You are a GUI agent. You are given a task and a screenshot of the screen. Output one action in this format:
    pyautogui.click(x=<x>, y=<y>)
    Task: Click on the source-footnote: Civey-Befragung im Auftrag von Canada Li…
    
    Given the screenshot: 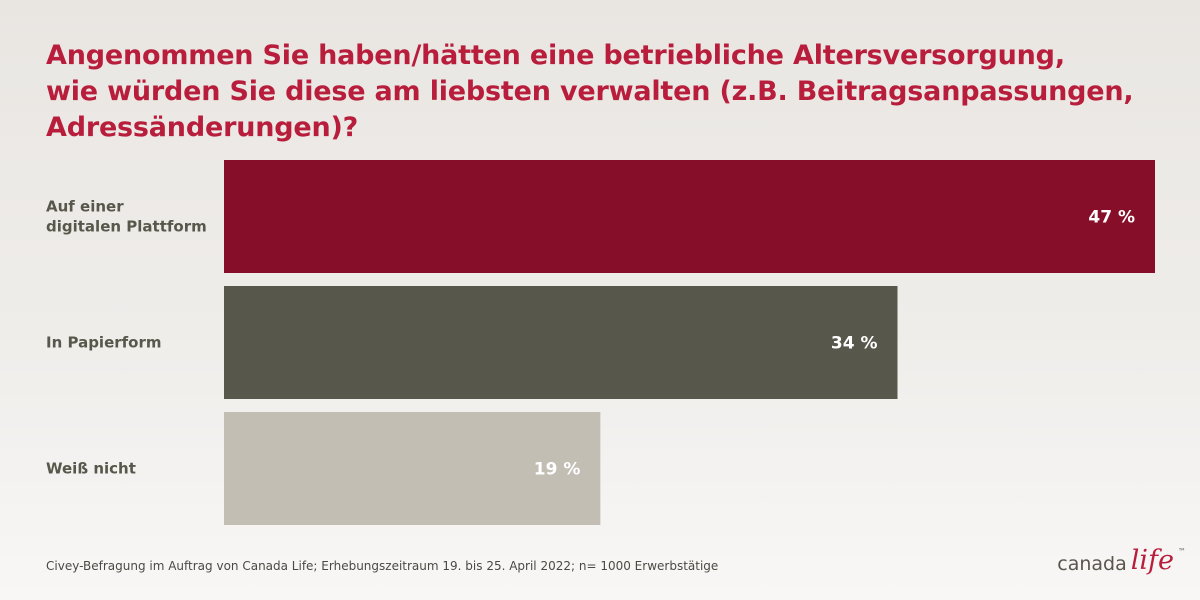 What is the action you would take?
    pyautogui.click(x=382, y=566)
    